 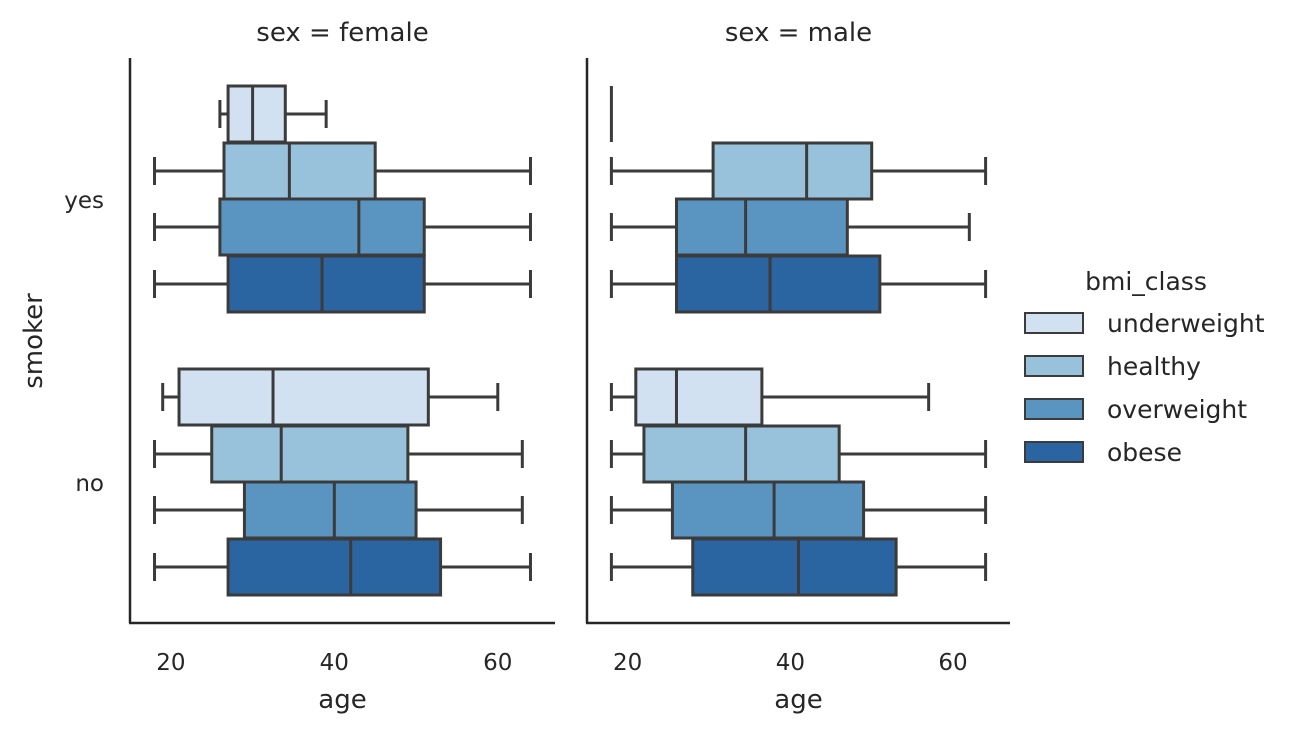 I want to click on y-tick-label: no, so click(x=89, y=484).